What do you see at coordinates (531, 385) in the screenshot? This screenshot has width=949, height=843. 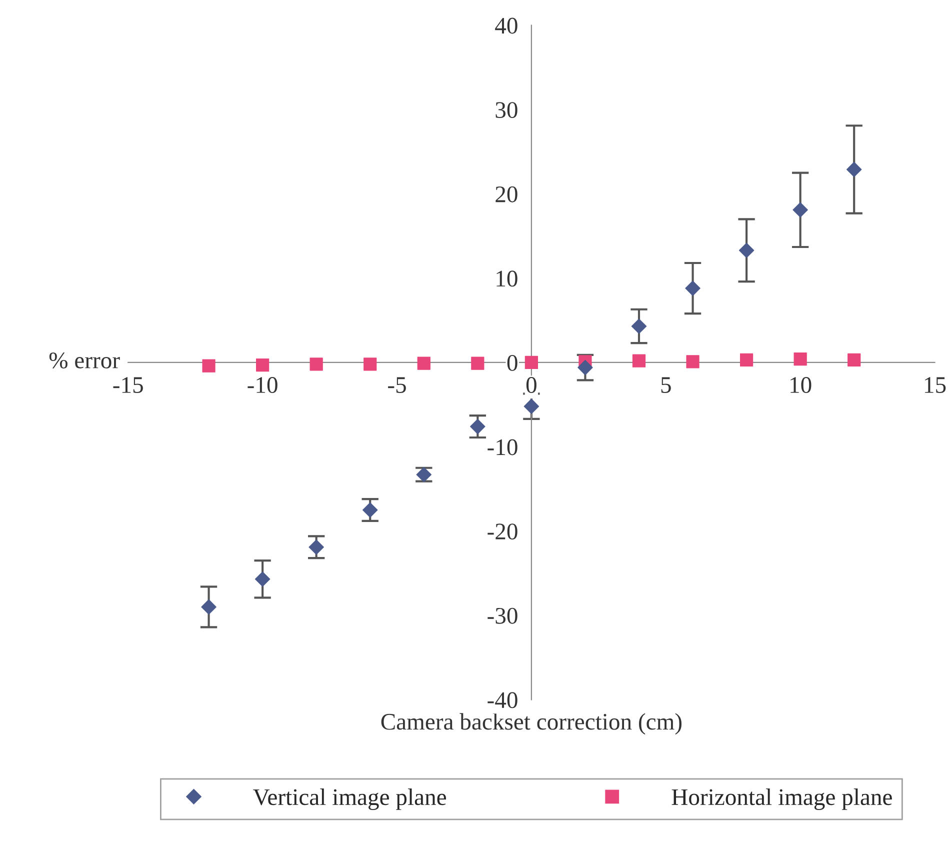 I see `x-tick-label: 0` at bounding box center [531, 385].